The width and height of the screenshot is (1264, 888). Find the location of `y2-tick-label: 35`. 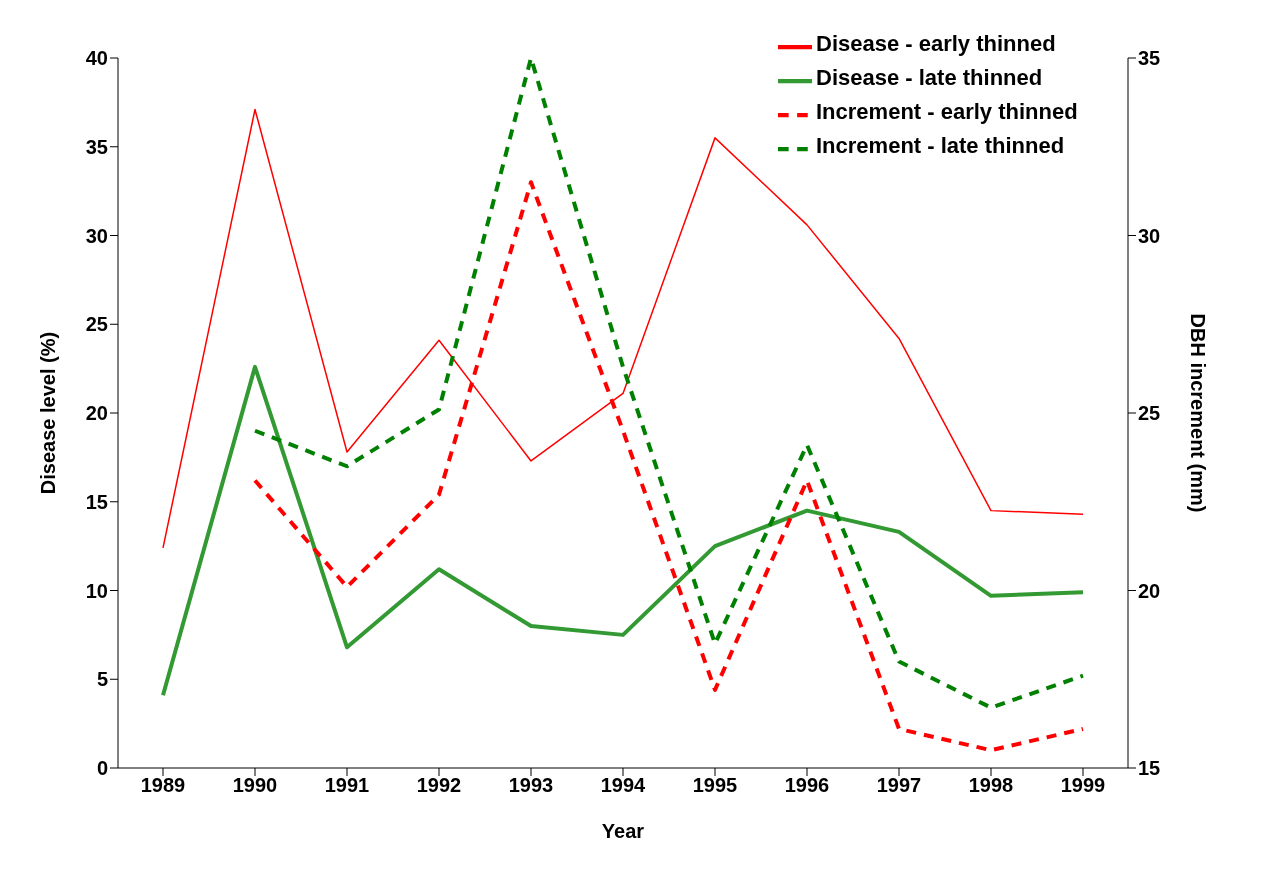

y2-tick-label: 35 is located at coordinates (1149, 58).